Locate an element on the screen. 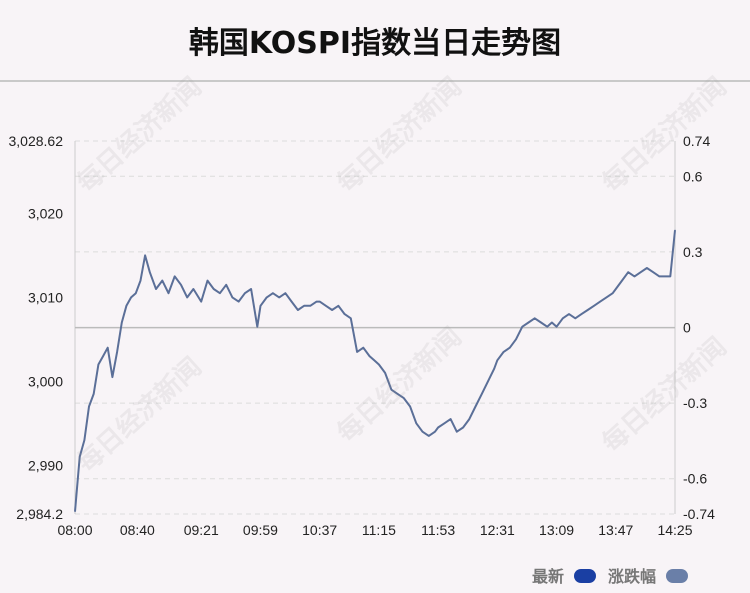 The image size is (750, 593). y-left-tick-label: 2,984.2 is located at coordinates (39, 514).